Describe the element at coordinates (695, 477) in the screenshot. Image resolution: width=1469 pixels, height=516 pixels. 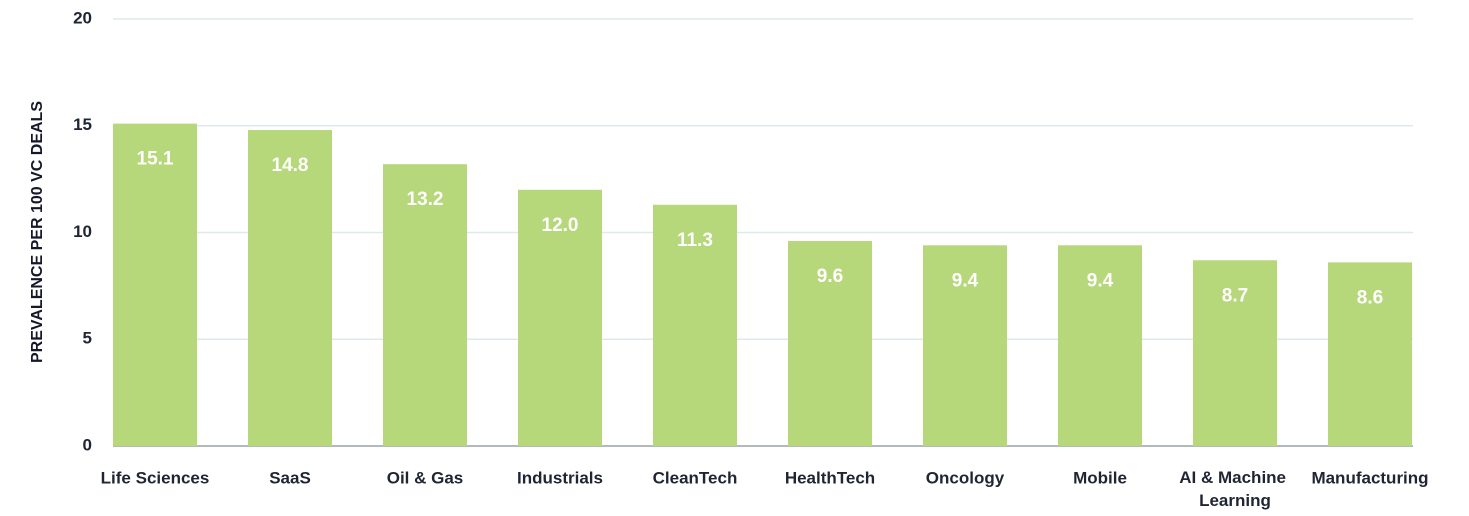
I see `x-tick-label: CleanTech` at that location.